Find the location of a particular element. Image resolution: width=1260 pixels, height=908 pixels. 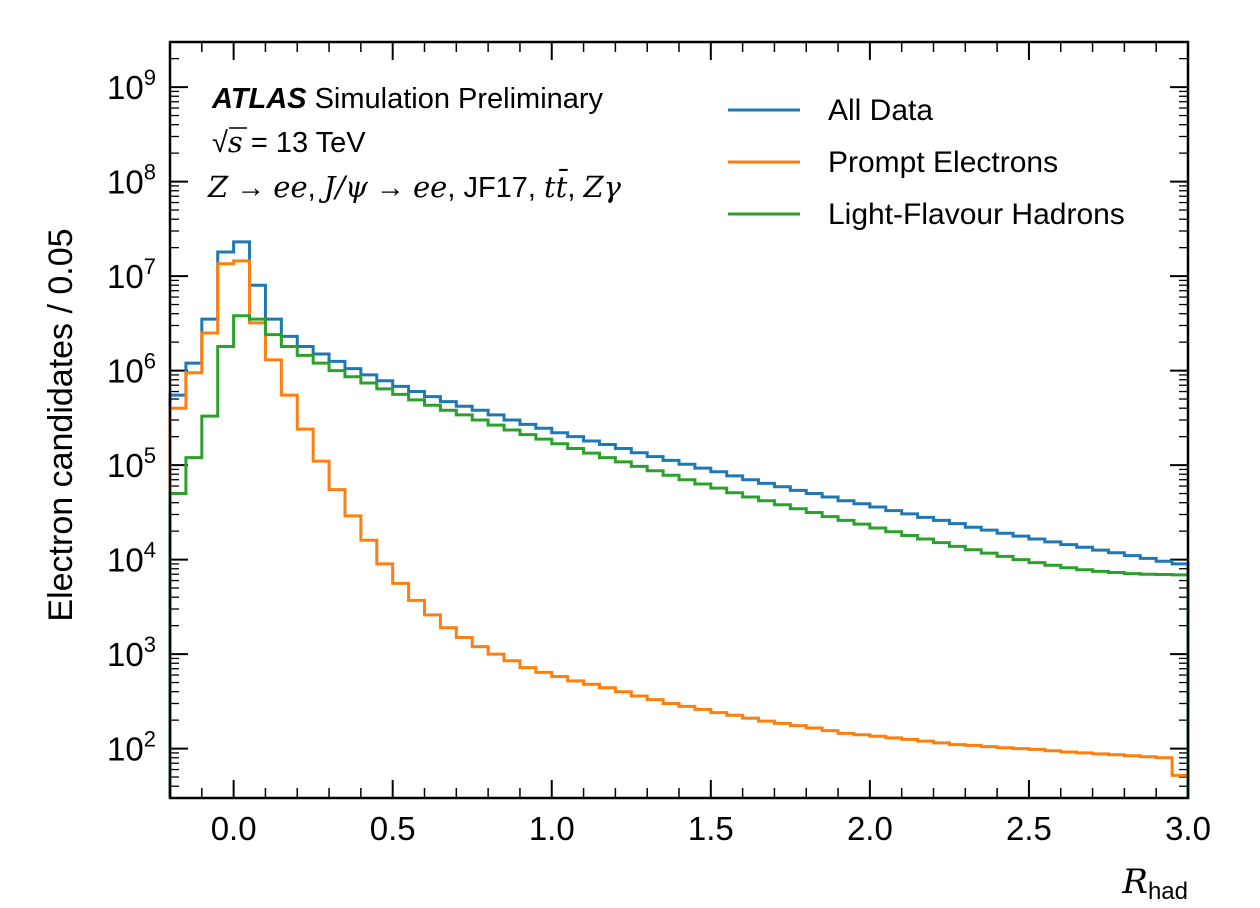

y-tick-label: 10³ is located at coordinates (131, 652).